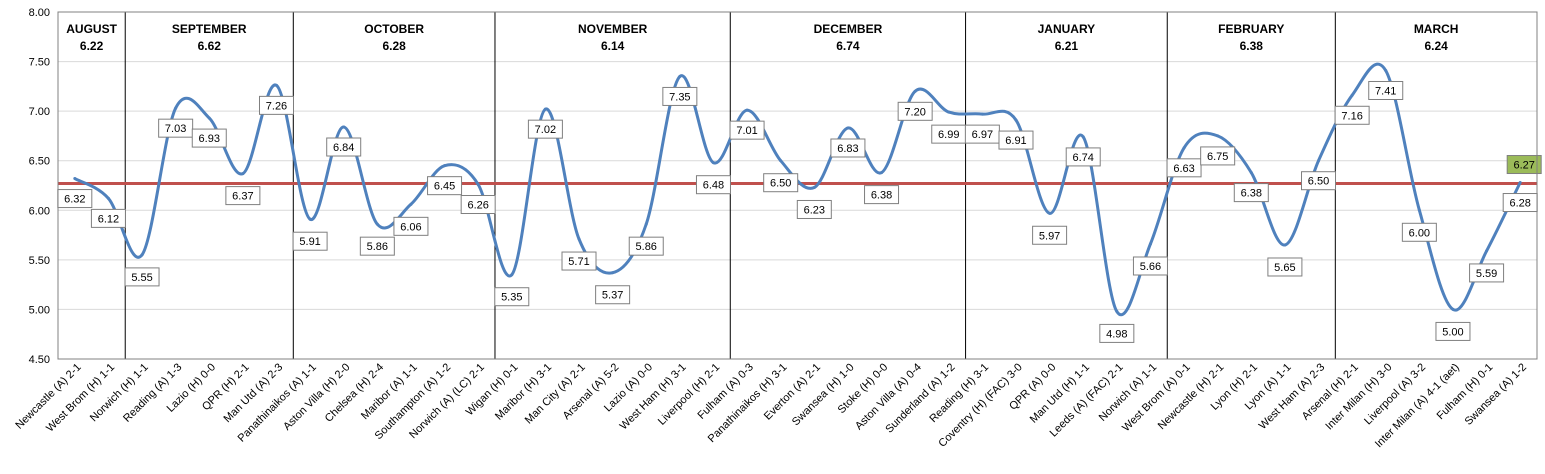 The width and height of the screenshot is (1545, 474). Describe the element at coordinates (1015, 141) in the screenshot. I see `data-label-text: 6.91` at that location.